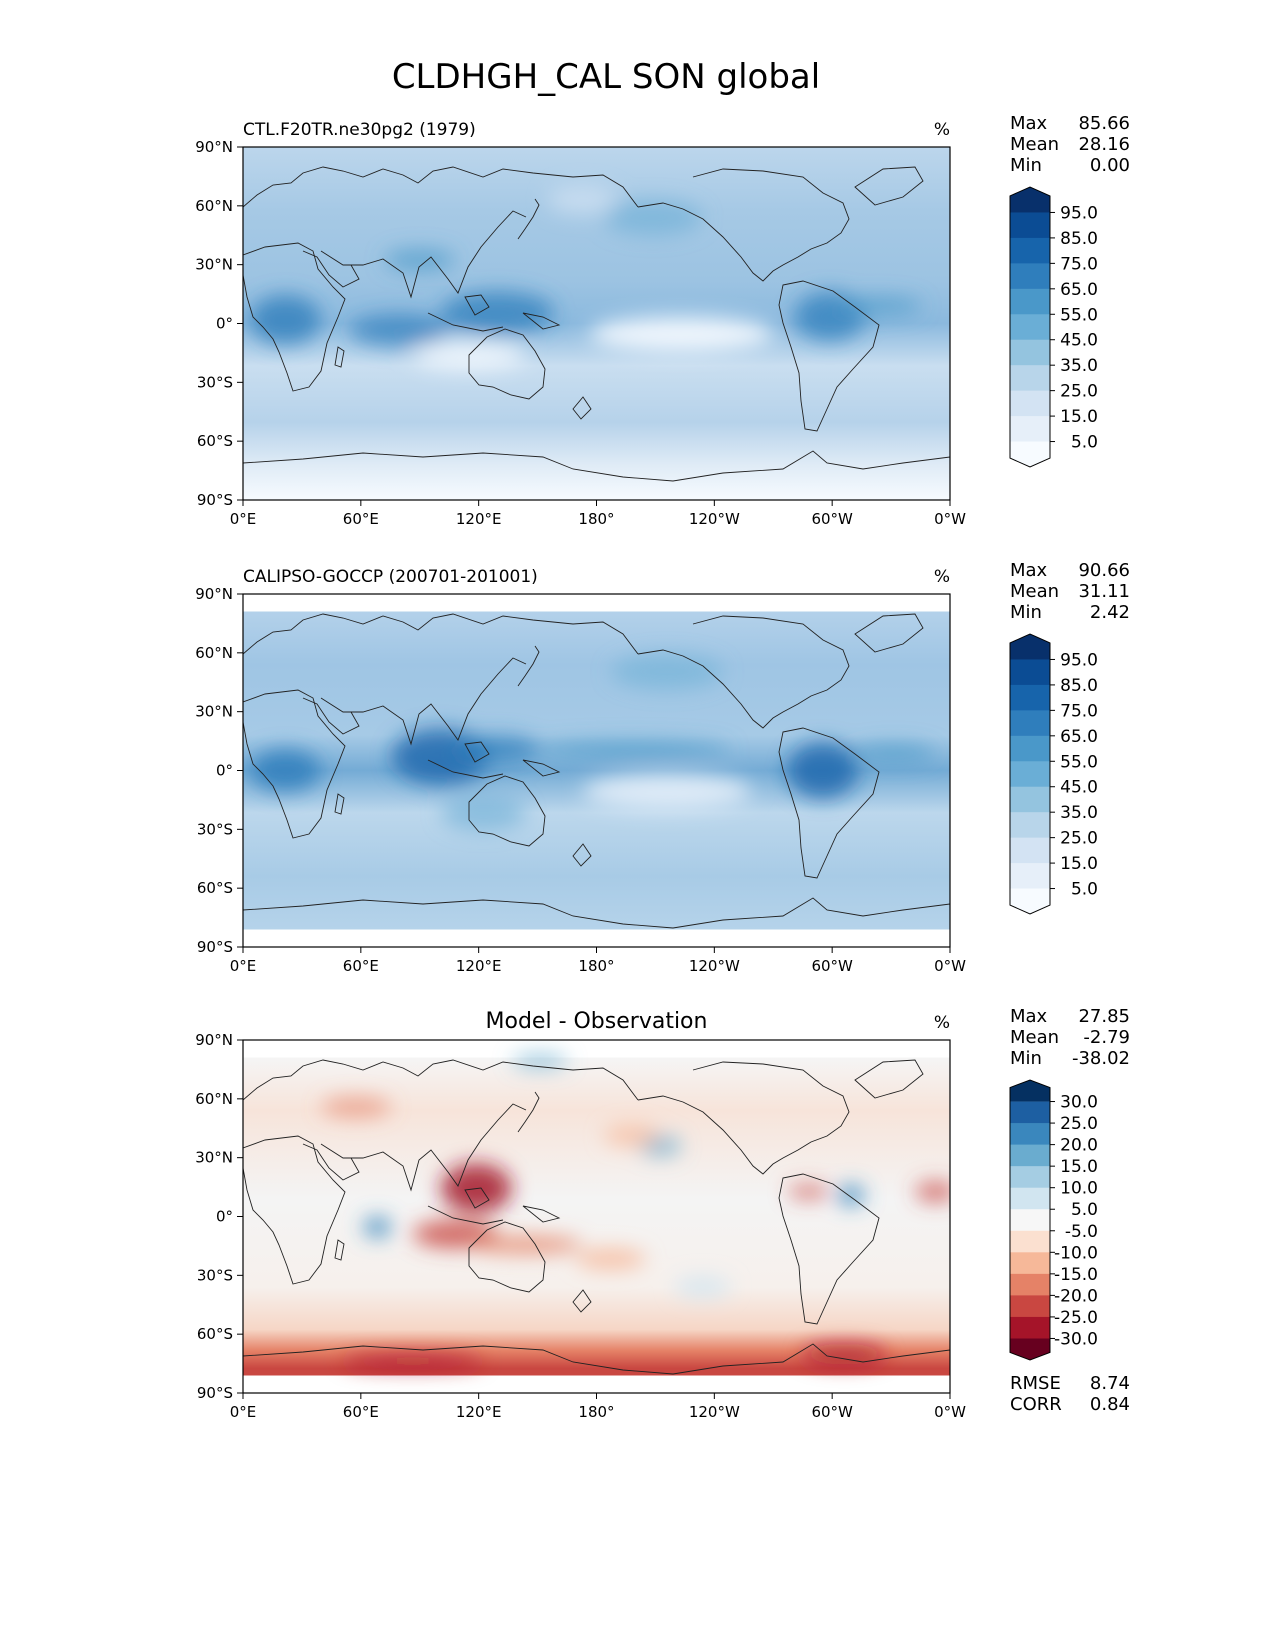  I want to click on colorbar-tick-label: -30.0, so click(1076, 1339).